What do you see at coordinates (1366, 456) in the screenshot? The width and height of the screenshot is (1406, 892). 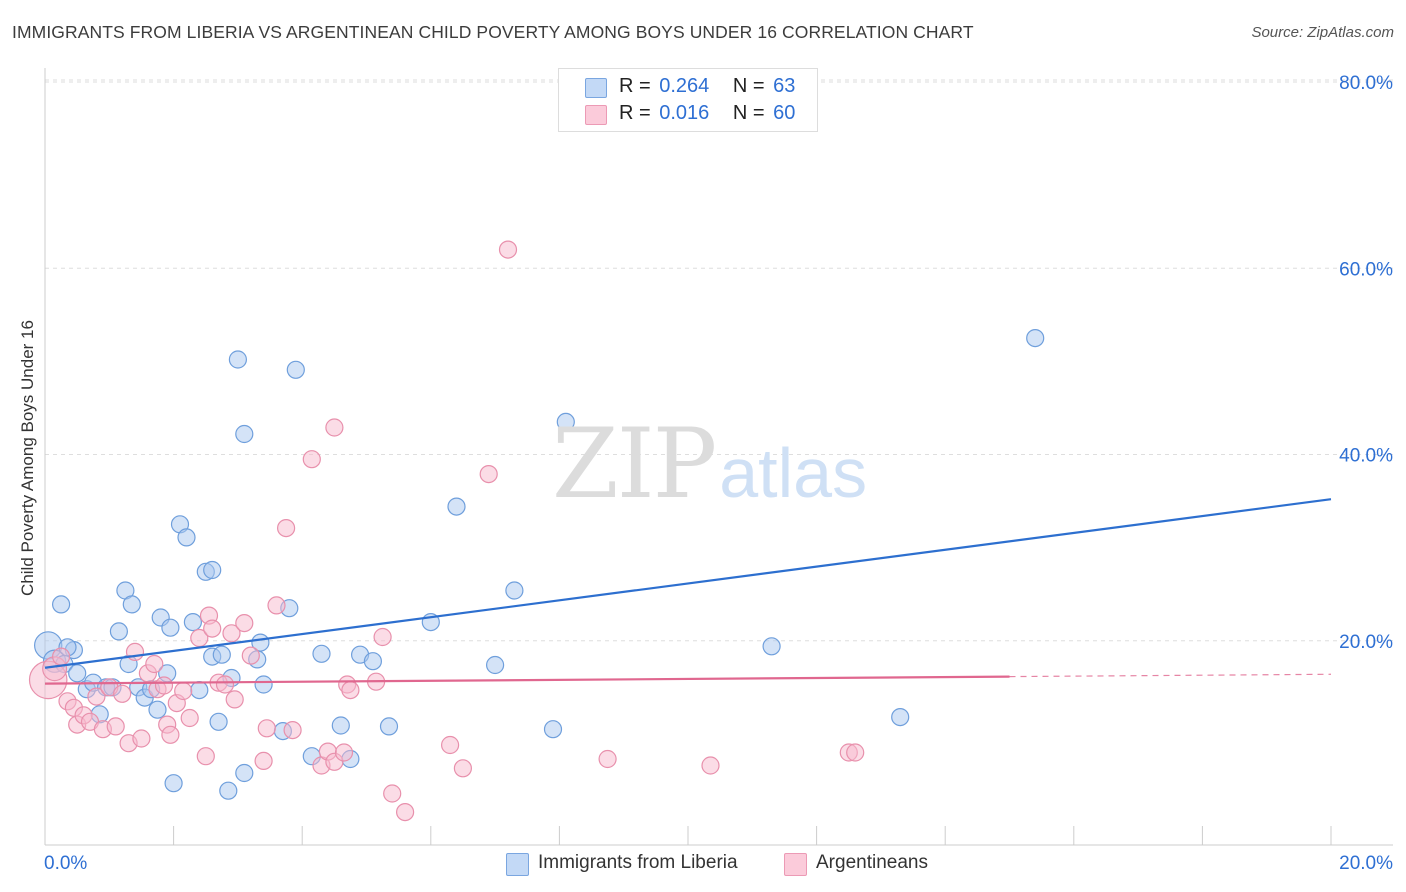 I see `y-tick-label-40: 40.0%` at bounding box center [1366, 456].